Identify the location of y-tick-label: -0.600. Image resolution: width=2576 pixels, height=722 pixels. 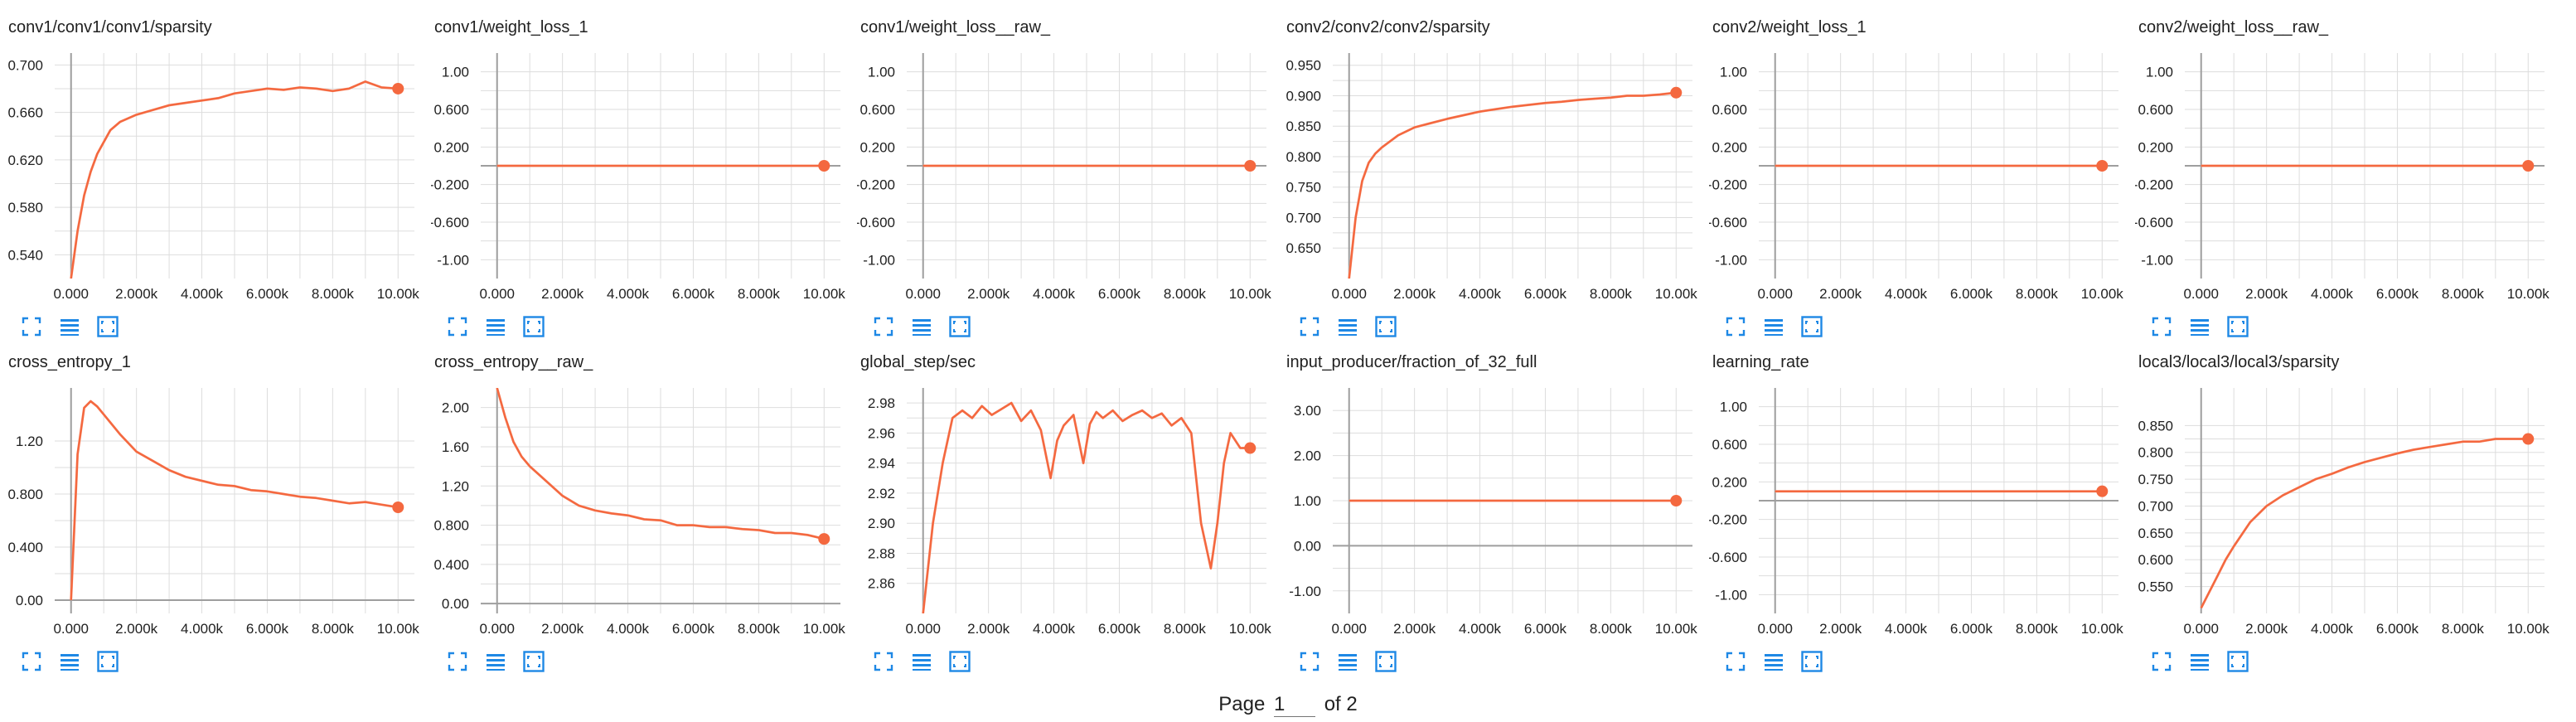
(1728, 557).